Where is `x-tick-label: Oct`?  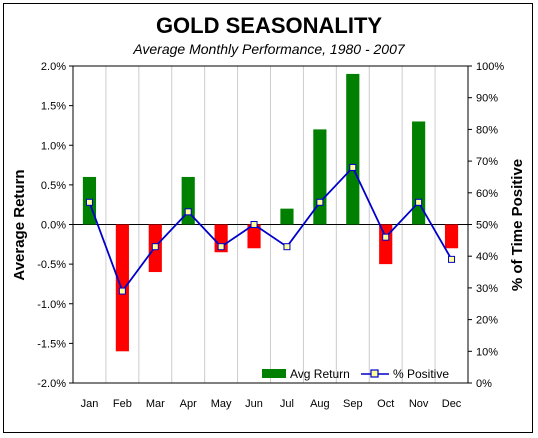 x-tick-label: Oct is located at coordinates (385, 404).